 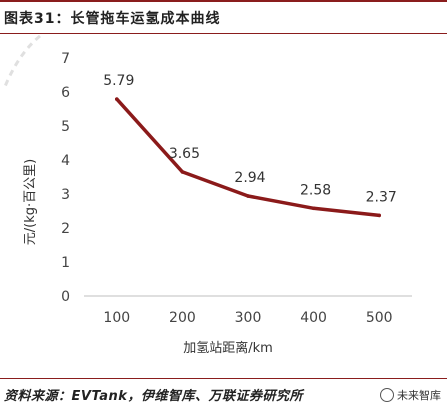 What do you see at coordinates (315, 190) in the screenshot?
I see `data-label: 2.58` at bounding box center [315, 190].